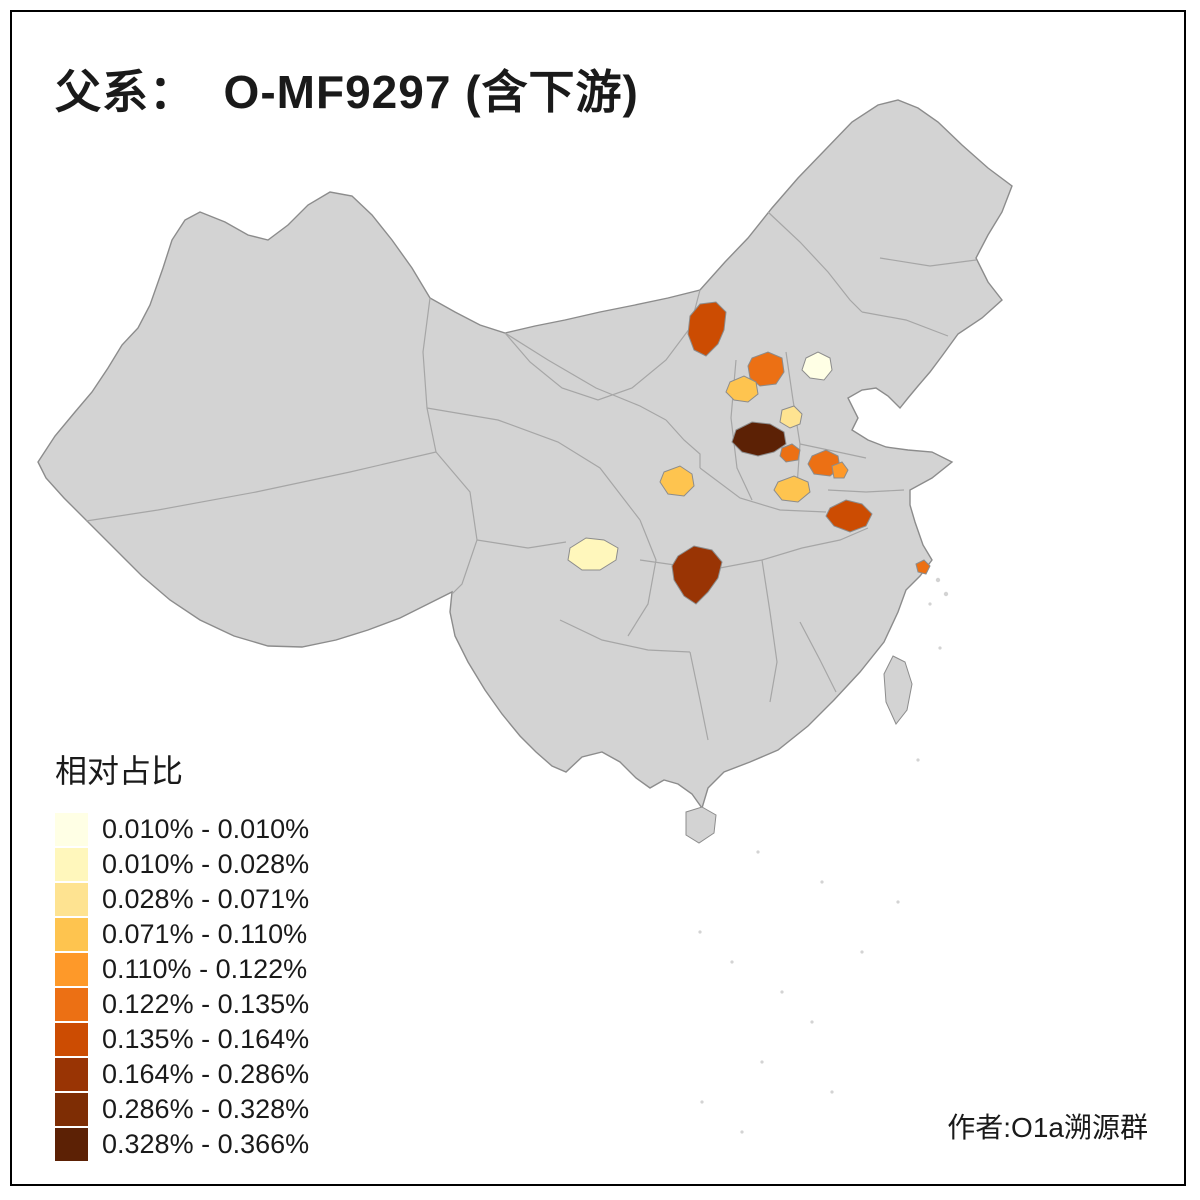 Image resolution: width=1200 pixels, height=1200 pixels. What do you see at coordinates (206, 1004) in the screenshot?
I see `legend-item-label: 0.122% - 0.135%` at bounding box center [206, 1004].